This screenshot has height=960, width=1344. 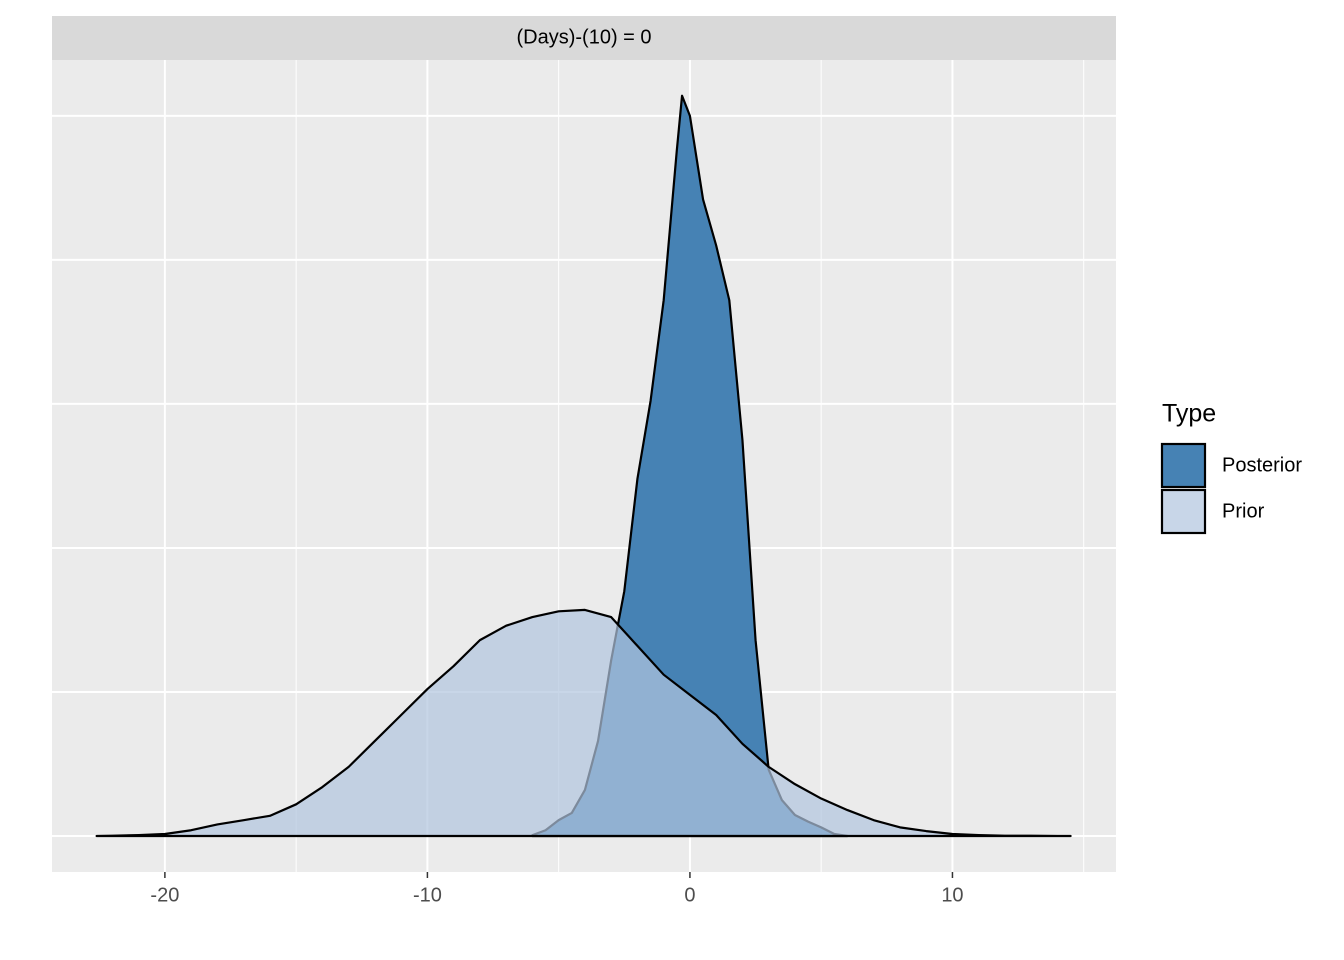 I want to click on x-tick-label: 0, so click(x=689, y=895).